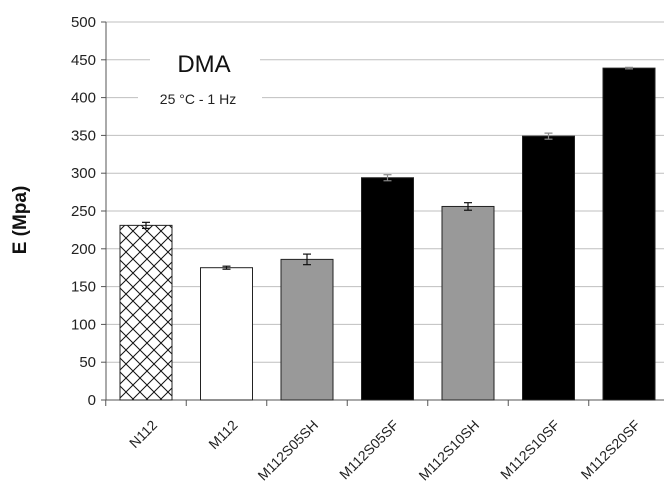 The height and width of the screenshot is (496, 664). I want to click on x-tick-label: M112, so click(222, 434).